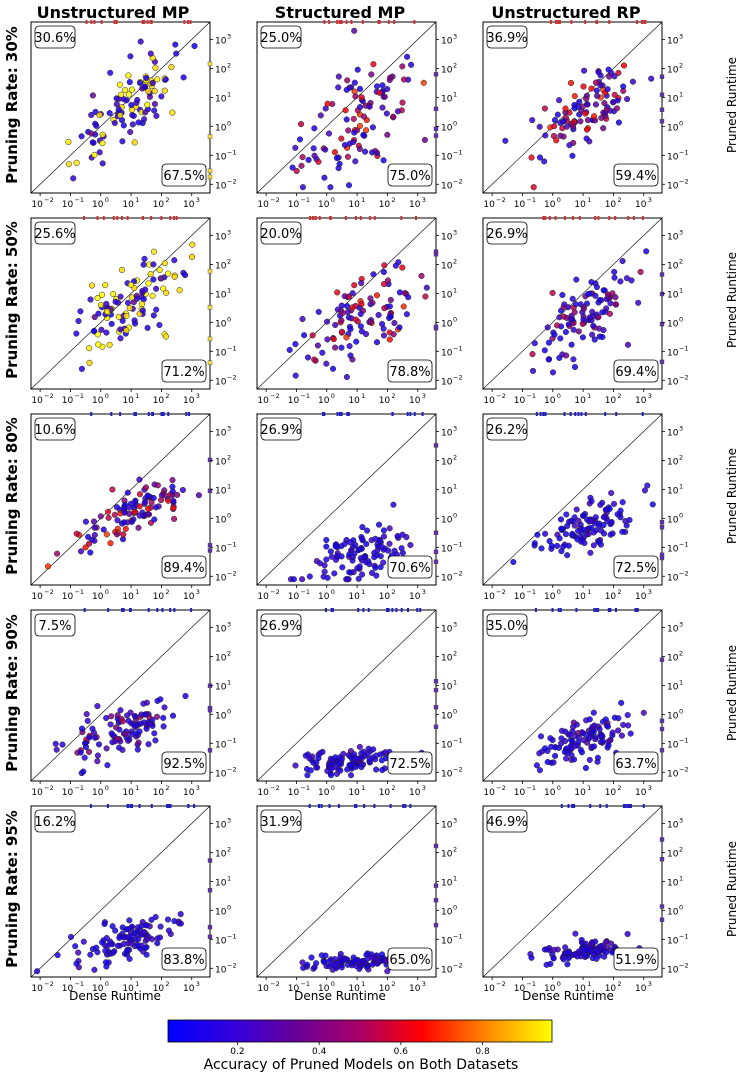 The width and height of the screenshot is (742, 1074). I want to click on lower-percentage-box: 59.4%, so click(636, 175).